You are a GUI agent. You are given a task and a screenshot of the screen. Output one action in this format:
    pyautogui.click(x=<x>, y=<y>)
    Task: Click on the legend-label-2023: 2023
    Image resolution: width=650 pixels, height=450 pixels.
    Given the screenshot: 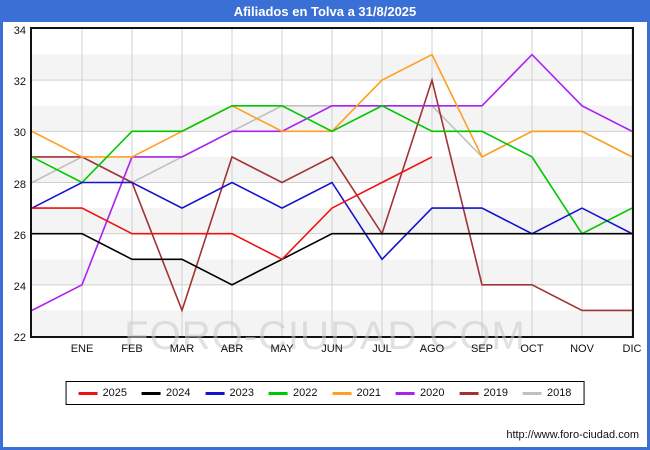 What is the action you would take?
    pyautogui.click(x=242, y=393)
    